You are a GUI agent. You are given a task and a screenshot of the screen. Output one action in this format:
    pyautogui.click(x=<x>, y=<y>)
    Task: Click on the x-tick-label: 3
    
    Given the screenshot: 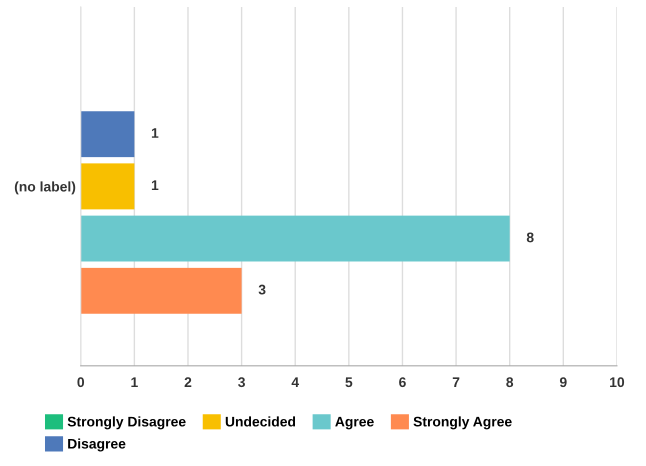 What is the action you would take?
    pyautogui.click(x=241, y=382)
    